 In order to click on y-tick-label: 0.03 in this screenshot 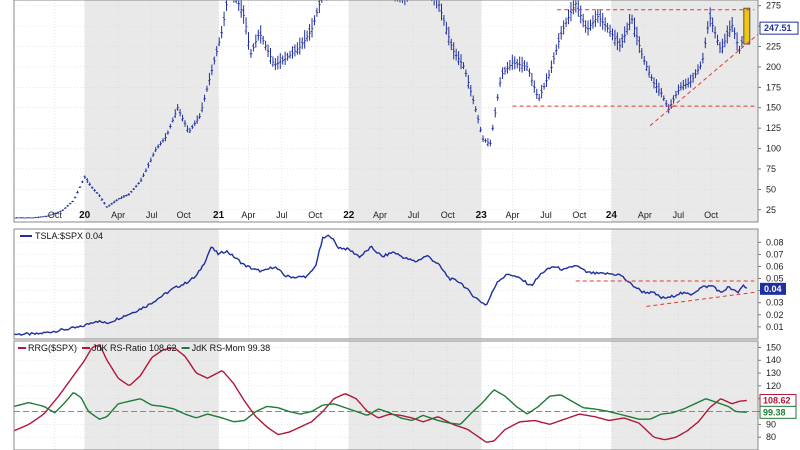, I will do `click(775, 303)`.